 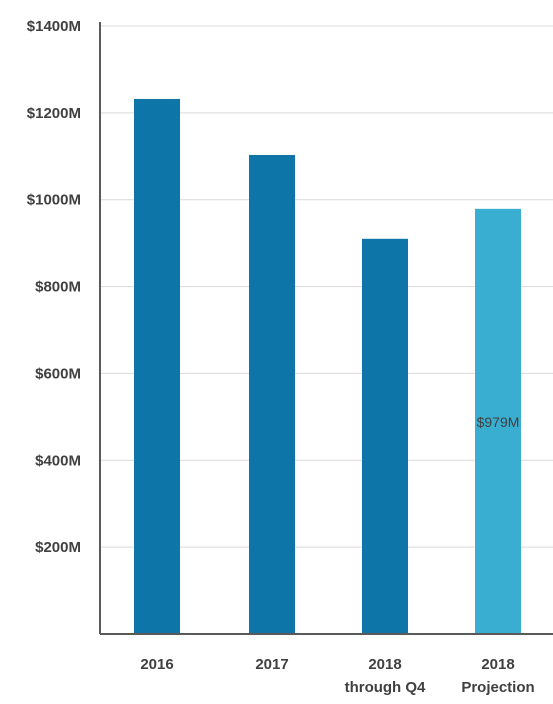 I want to click on y-tick-label: $600M, so click(x=58, y=373).